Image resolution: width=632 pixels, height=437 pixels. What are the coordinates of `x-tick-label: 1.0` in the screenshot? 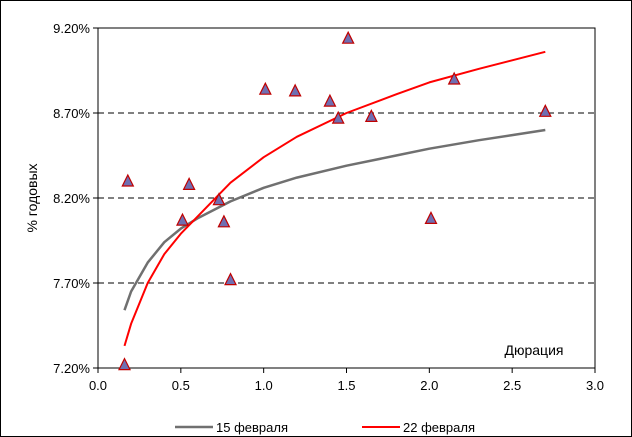 It's located at (264, 385).